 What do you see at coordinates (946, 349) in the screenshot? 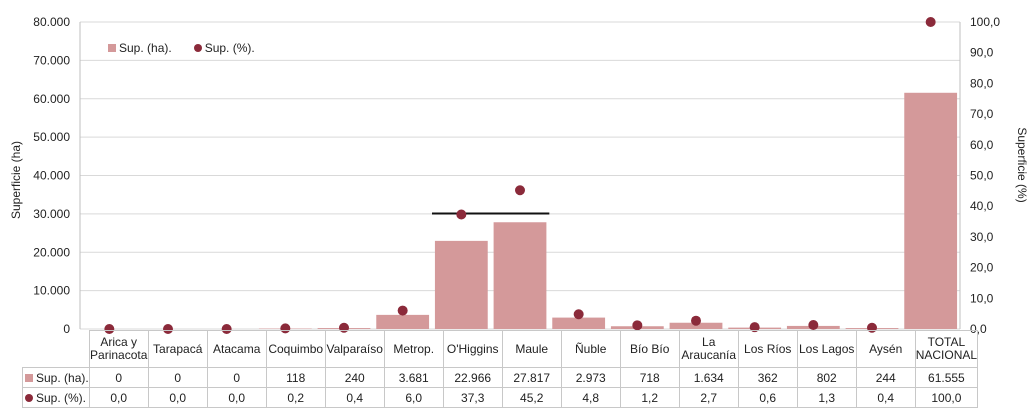
I see `category-label: TOTAL NACIONAL` at bounding box center [946, 349].